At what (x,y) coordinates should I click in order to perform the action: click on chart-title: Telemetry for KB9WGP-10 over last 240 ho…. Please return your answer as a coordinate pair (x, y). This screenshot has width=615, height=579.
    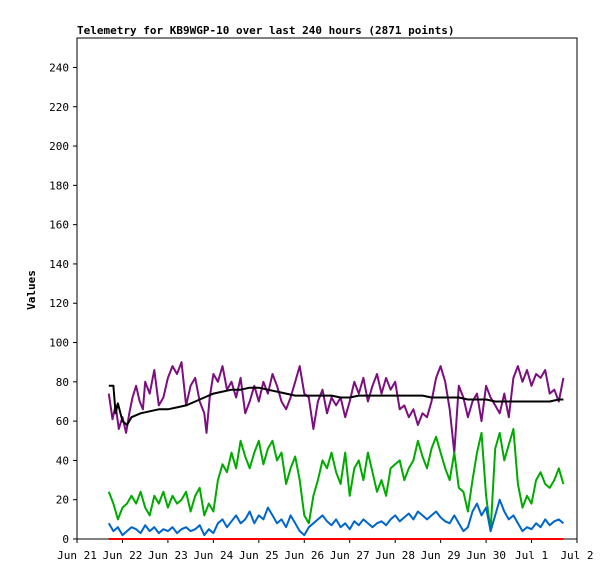
    Looking at the image, I should click on (266, 30).